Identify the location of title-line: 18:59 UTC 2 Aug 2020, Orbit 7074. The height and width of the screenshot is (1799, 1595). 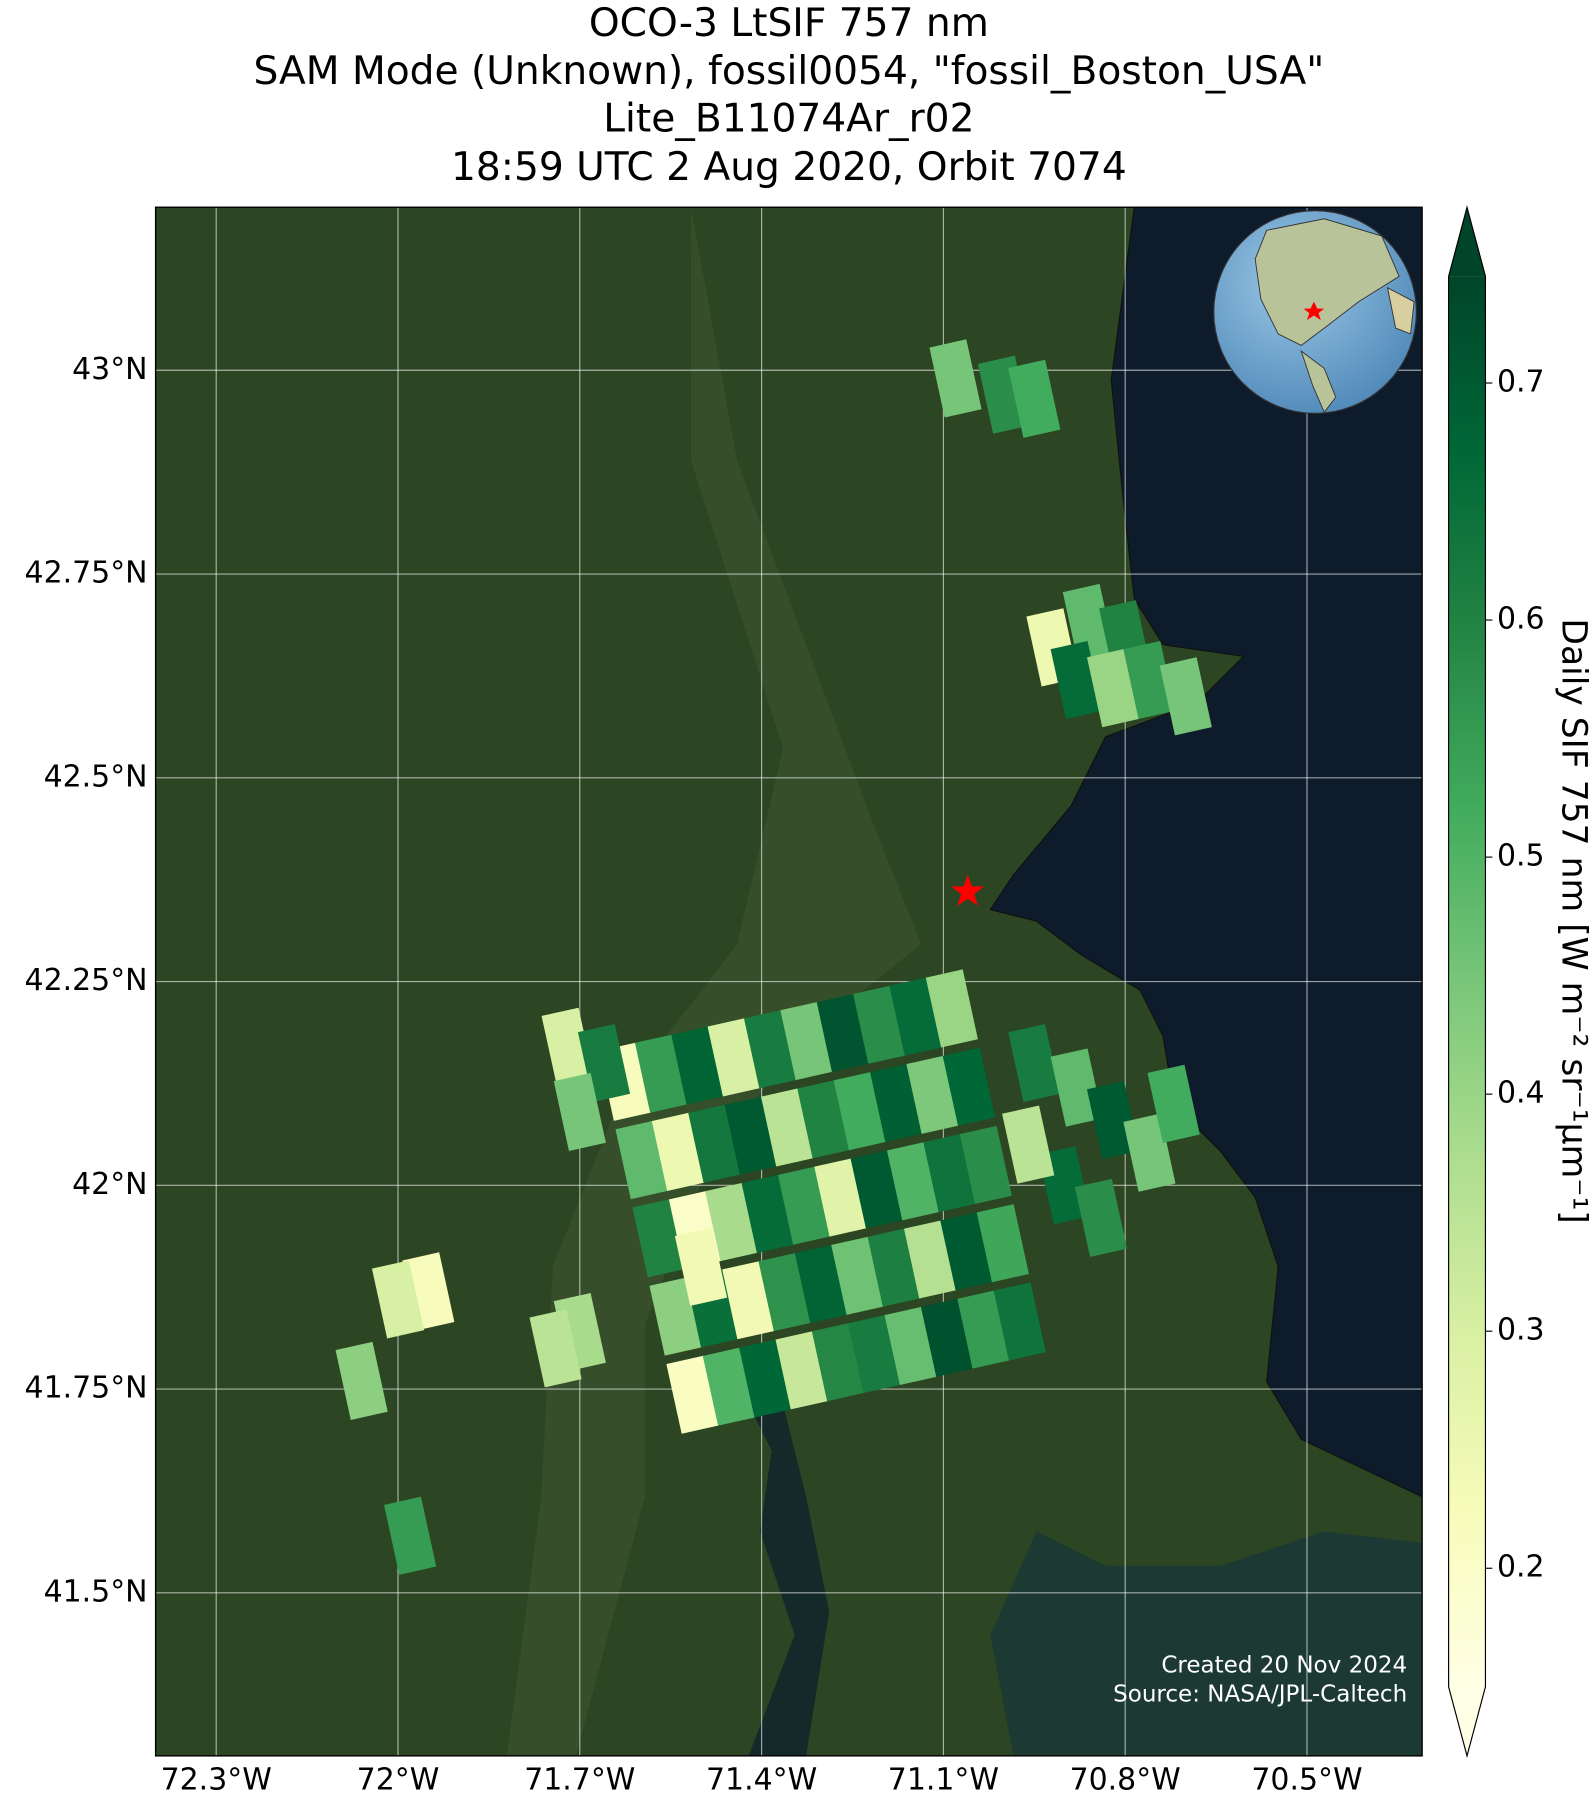
(789, 167).